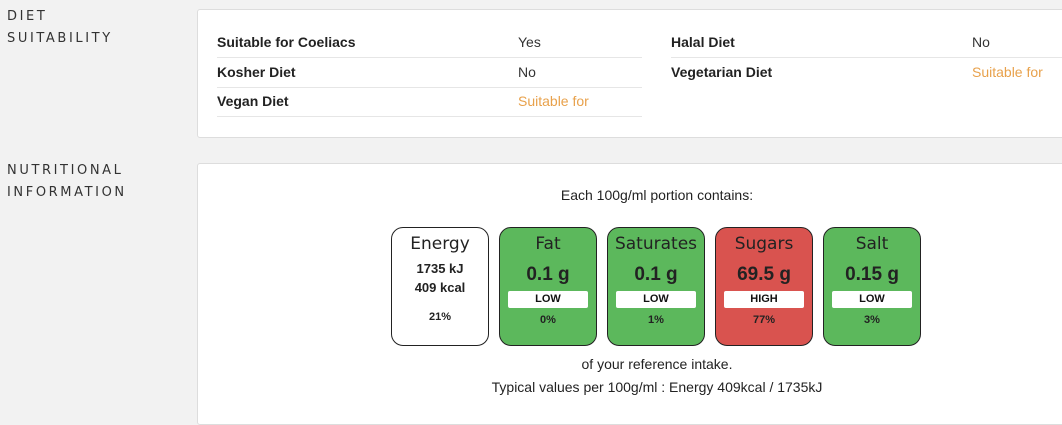  Describe the element at coordinates (440, 268) in the screenshot. I see `energy-kj: 1735 kJ` at that location.